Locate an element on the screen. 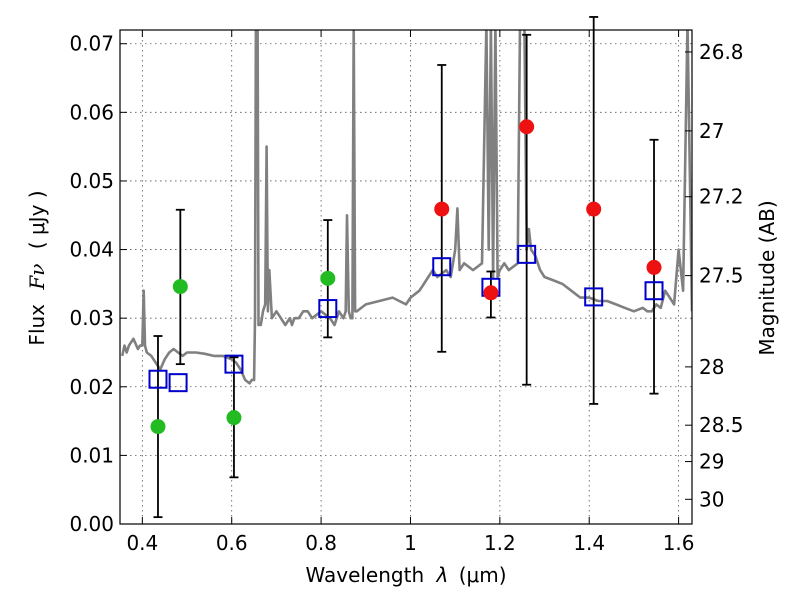  y-tick-label: 0.05 is located at coordinates (91, 181).